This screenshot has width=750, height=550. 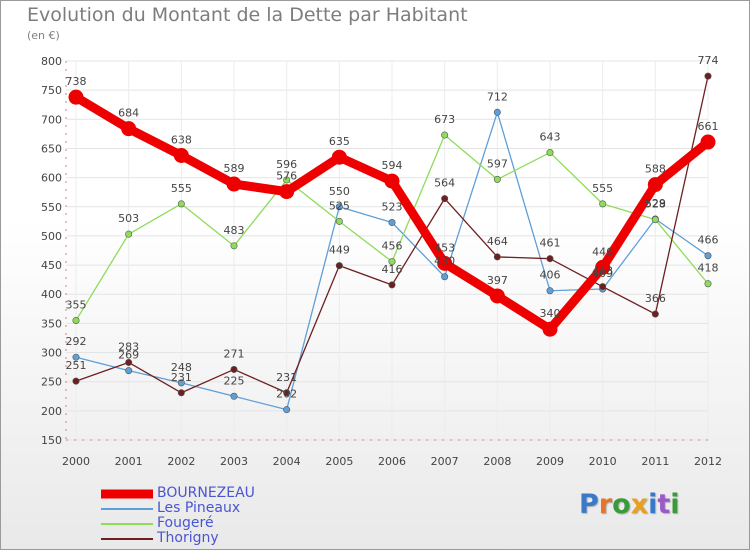 What do you see at coordinates (655, 204) in the screenshot?
I see `data-label: 528` at bounding box center [655, 204].